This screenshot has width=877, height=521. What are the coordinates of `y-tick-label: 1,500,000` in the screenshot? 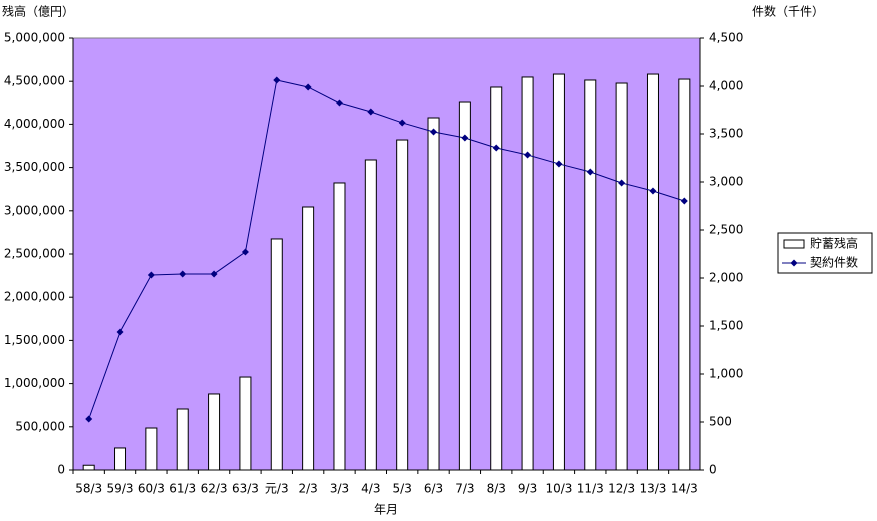 It's located at (34, 340).